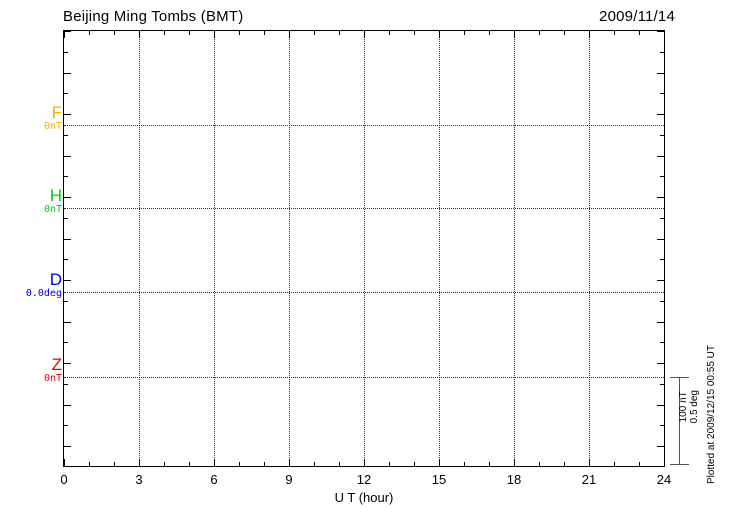  Describe the element at coordinates (589, 479) in the screenshot. I see `x-tick-label: 21` at that location.